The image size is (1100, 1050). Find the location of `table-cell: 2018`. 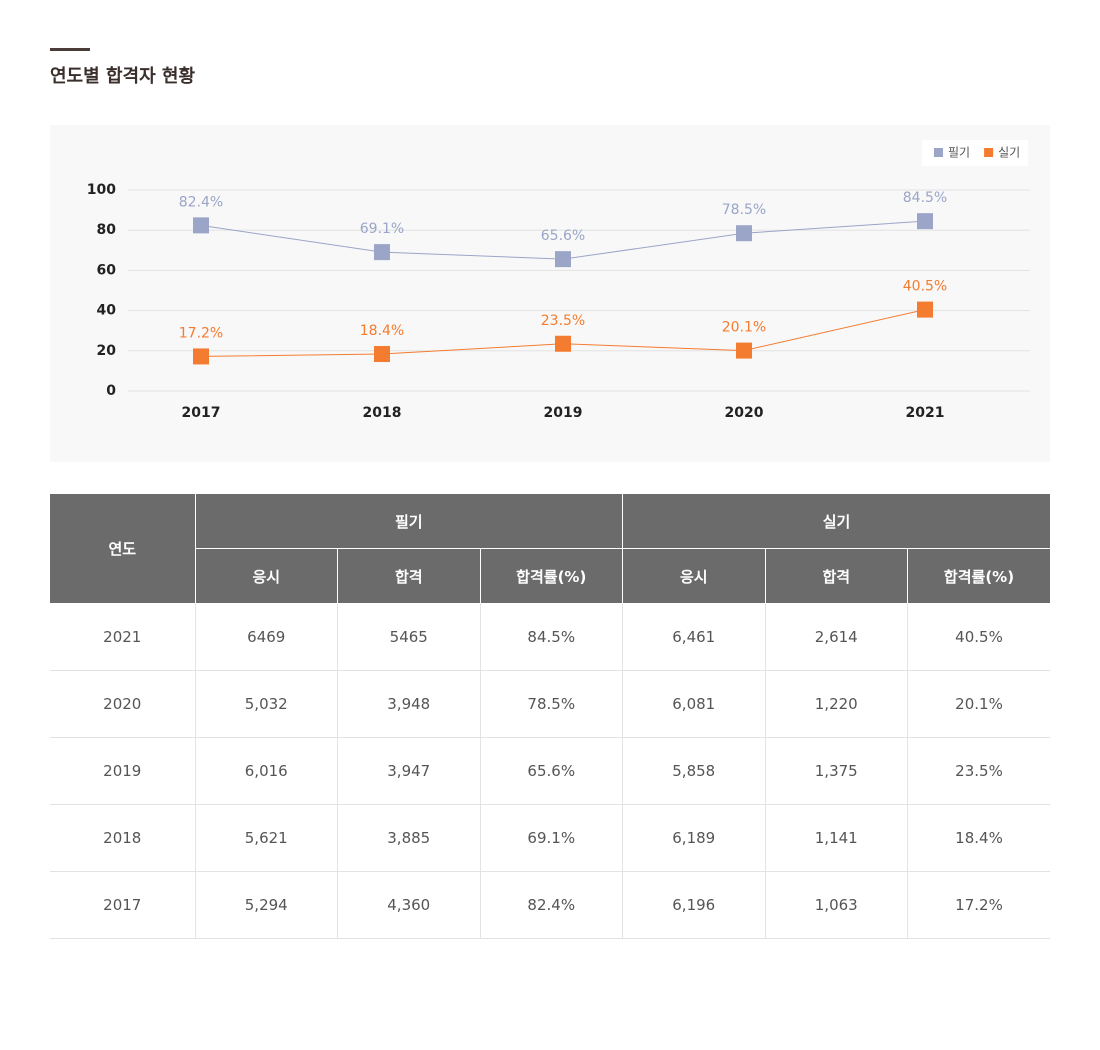

table-cell: 2018 is located at coordinates (123, 838).